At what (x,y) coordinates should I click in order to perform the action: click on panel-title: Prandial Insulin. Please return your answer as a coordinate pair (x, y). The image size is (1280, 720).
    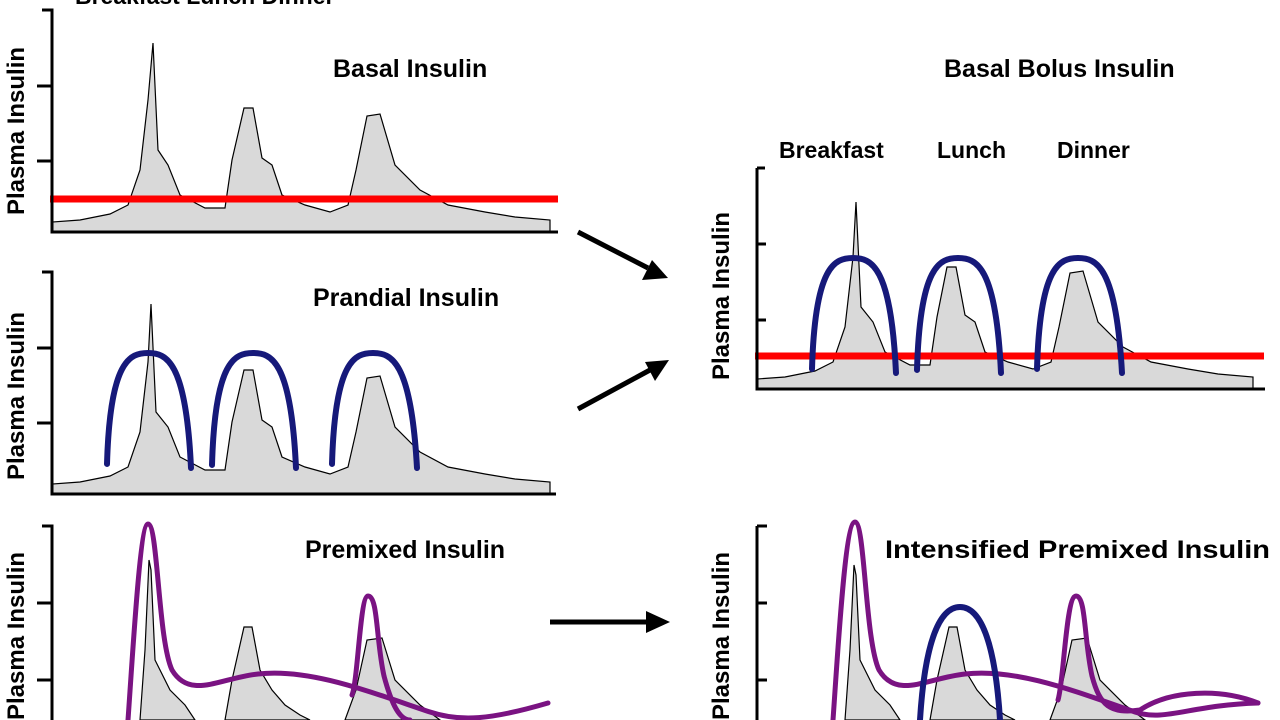
    Looking at the image, I should click on (406, 298).